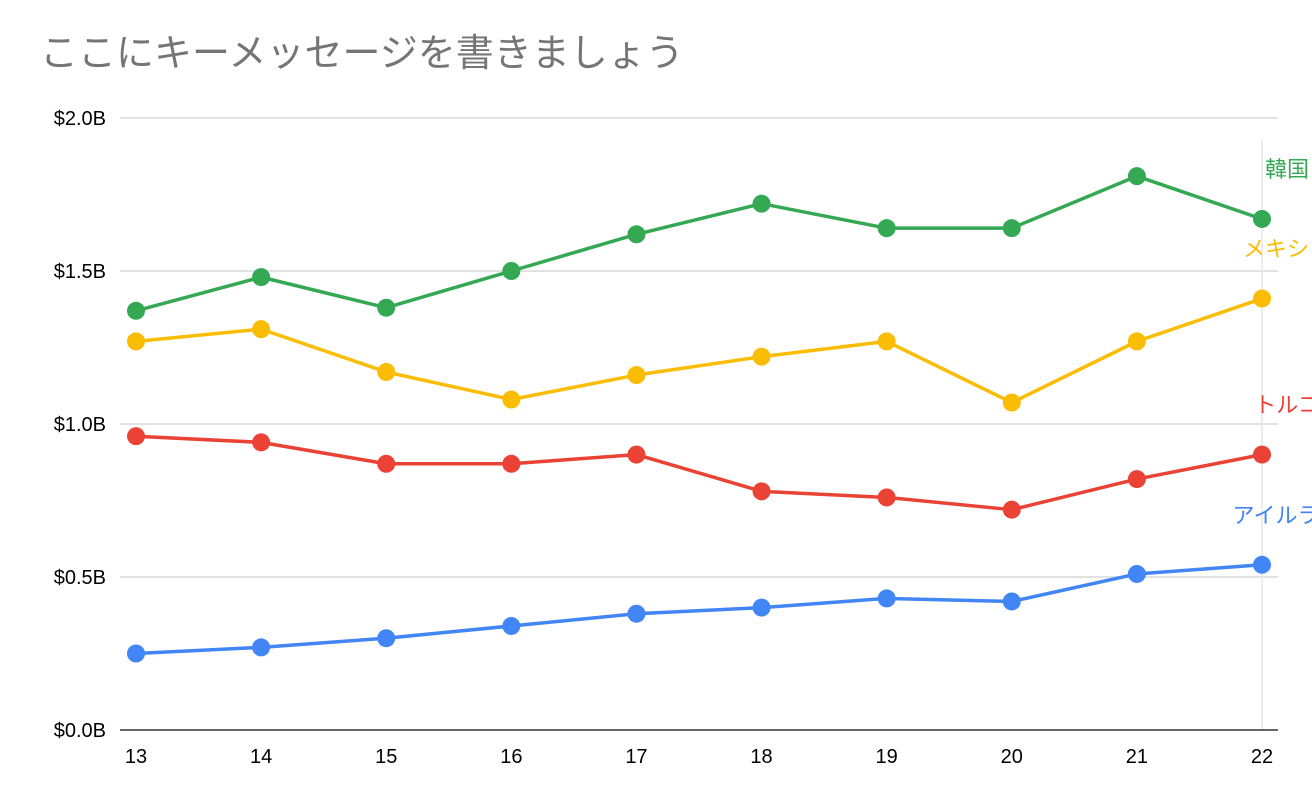  I want to click on x-tick-label: 13, so click(136, 757).